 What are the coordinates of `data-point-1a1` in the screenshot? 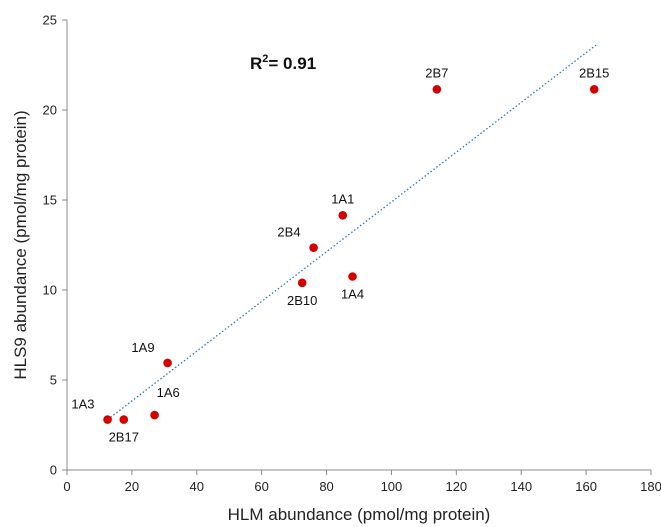 It's located at (343, 215).